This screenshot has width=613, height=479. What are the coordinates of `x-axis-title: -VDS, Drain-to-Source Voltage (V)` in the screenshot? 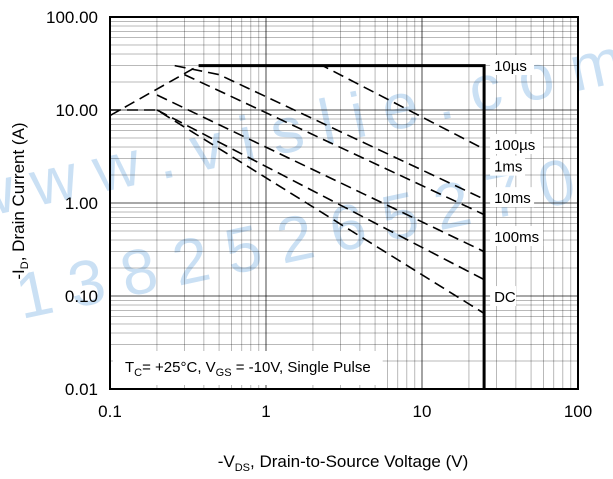 It's located at (343, 463).